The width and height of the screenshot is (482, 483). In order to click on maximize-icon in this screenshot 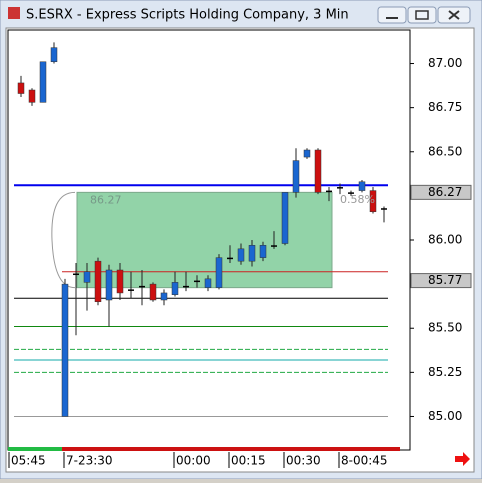, I will do `click(422, 15)`.